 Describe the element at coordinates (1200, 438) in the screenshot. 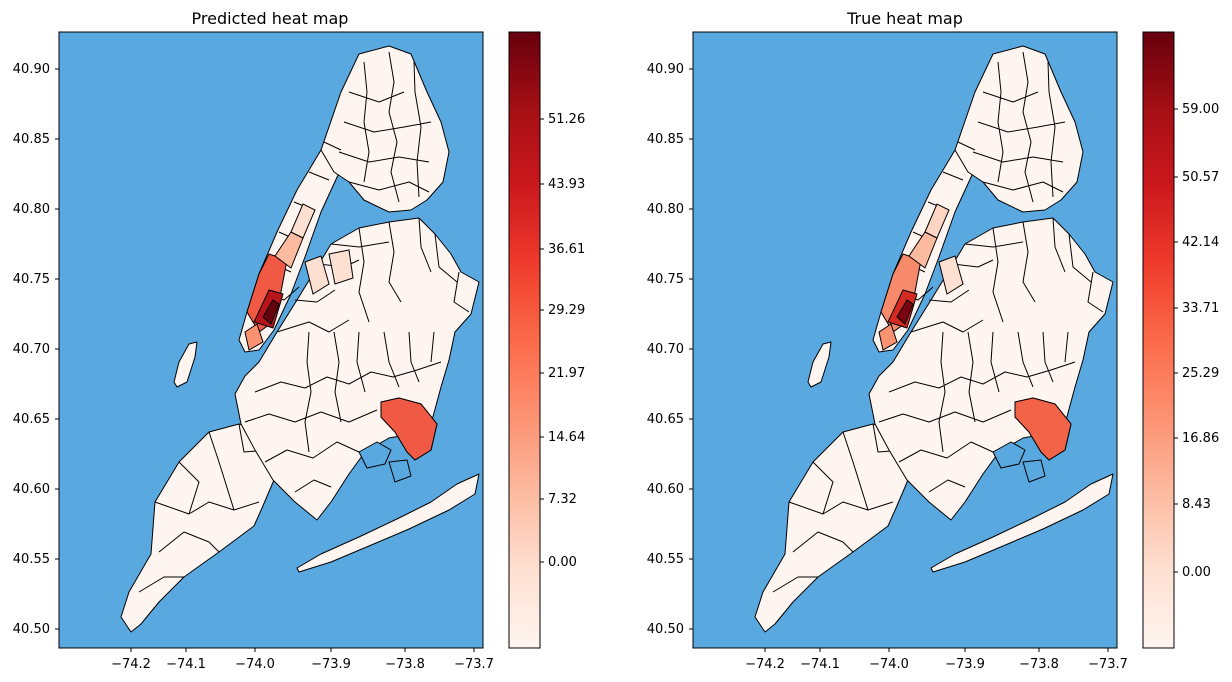

I see `colorbar-tick: 16.86` at that location.